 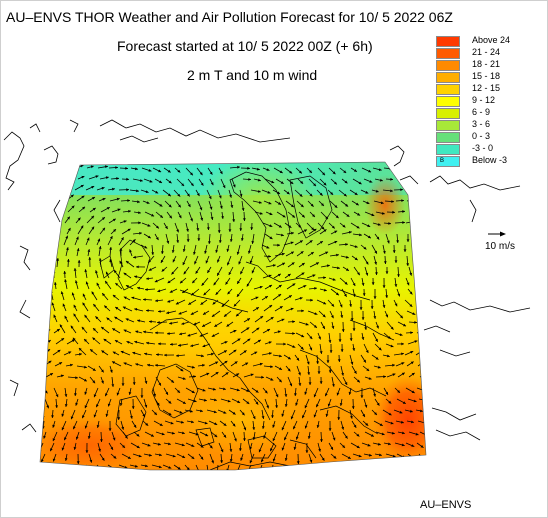 What do you see at coordinates (448, 101) in the screenshot?
I see `legend-swatch` at bounding box center [448, 101].